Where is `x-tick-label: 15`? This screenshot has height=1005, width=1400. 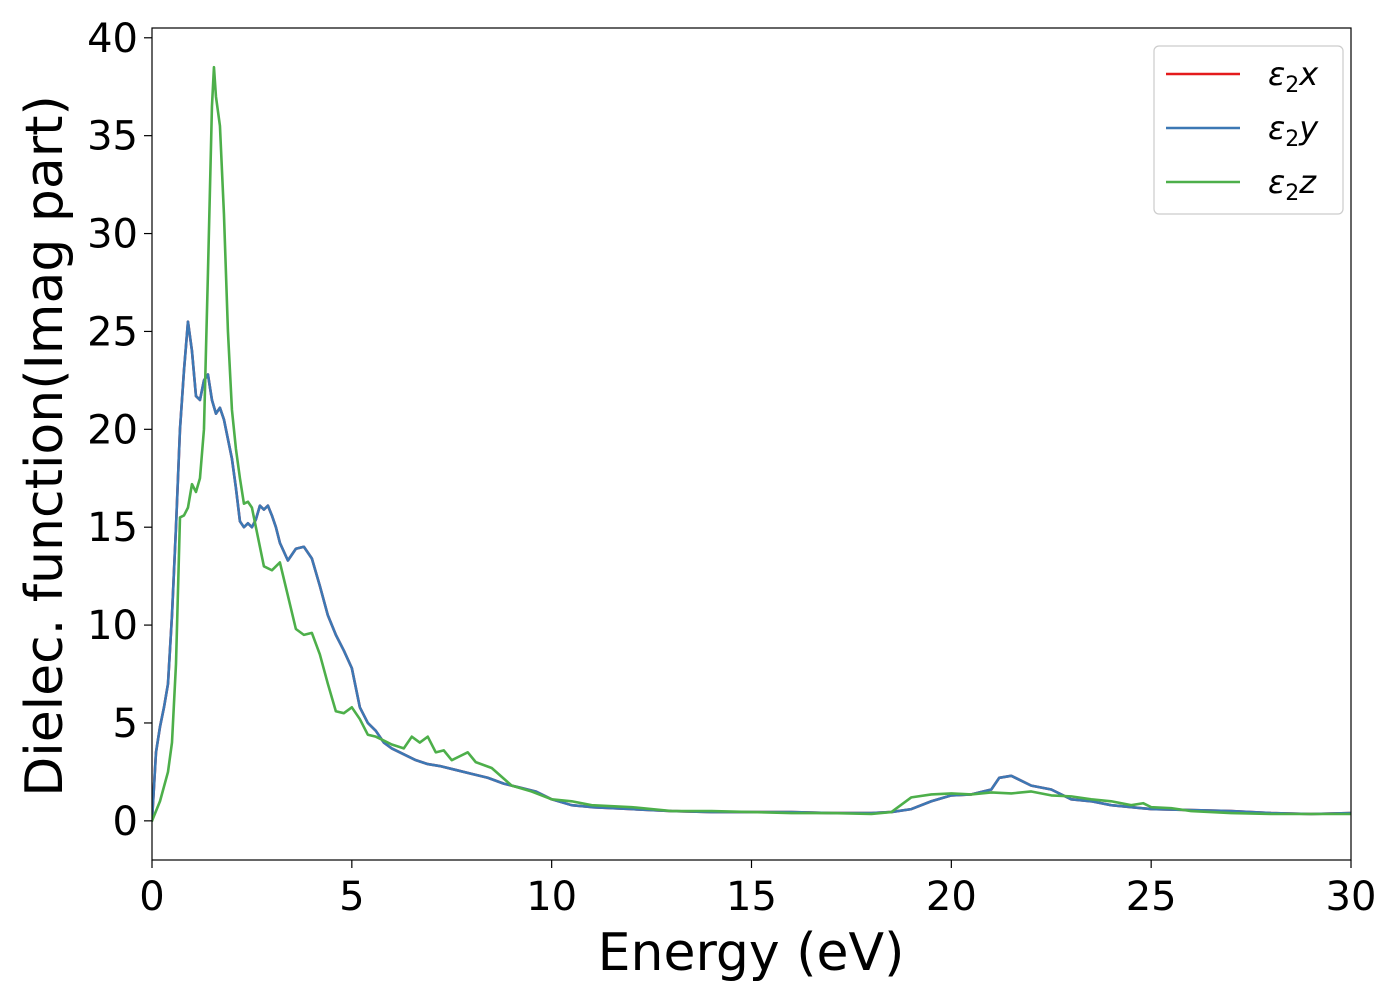 x-tick-label: 15 is located at coordinates (751, 897).